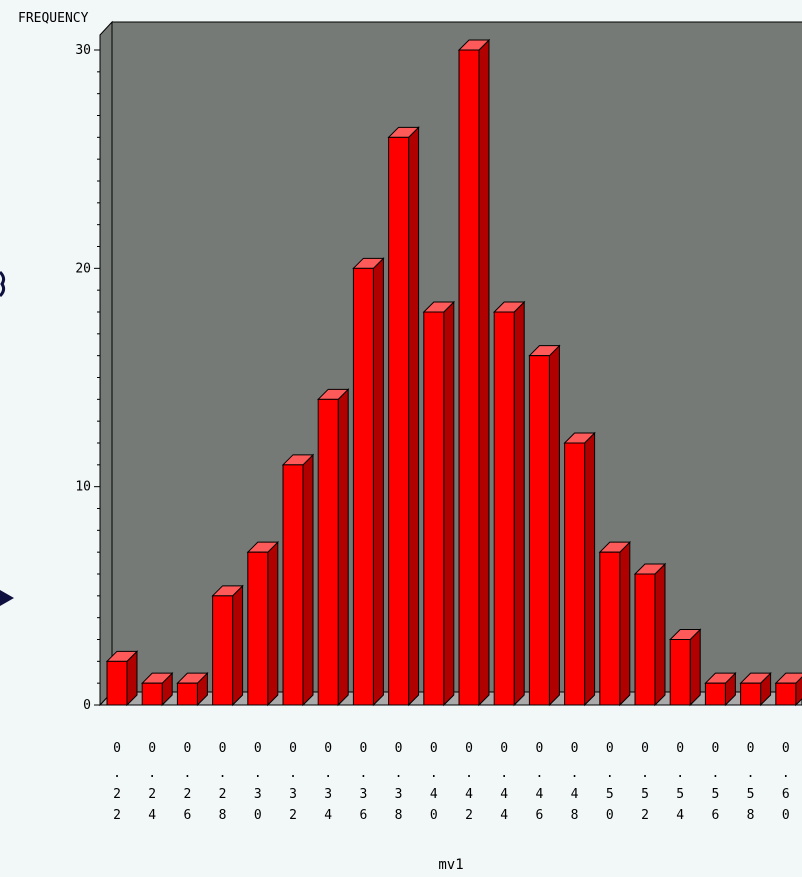  Describe the element at coordinates (3, 284) in the screenshot. I see `arrow-fragment-icon` at that location.